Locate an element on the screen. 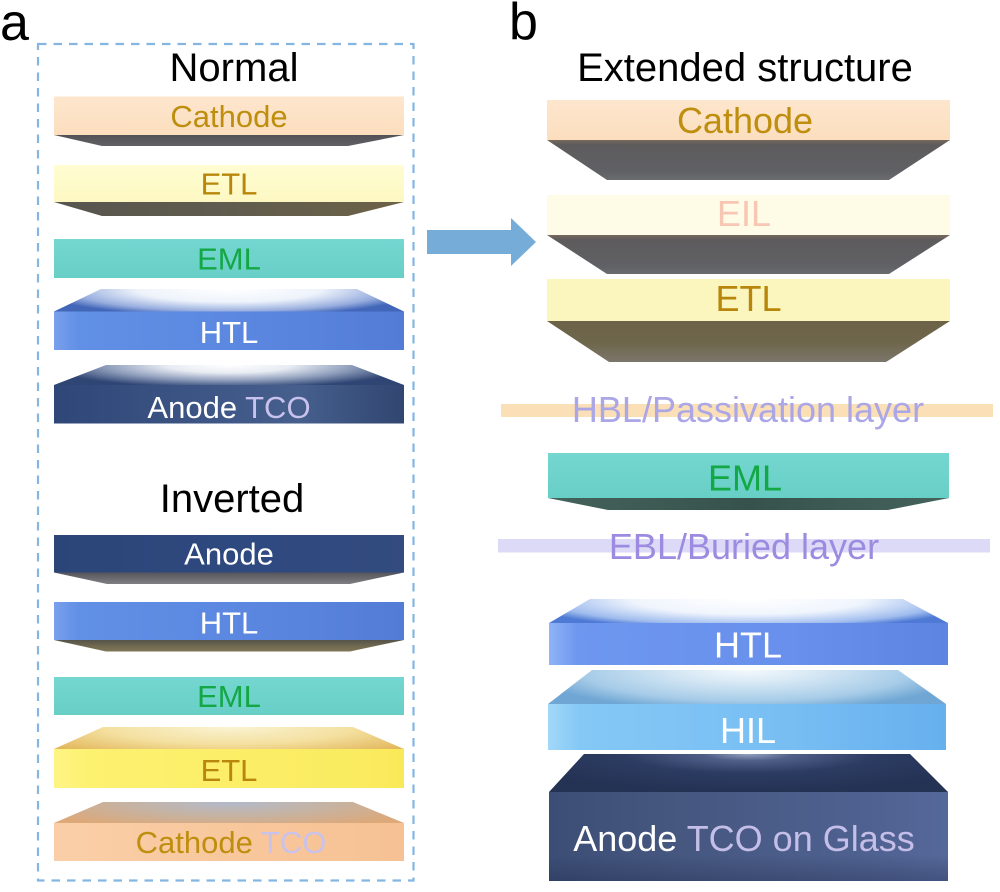 The height and width of the screenshot is (892, 1000). svg-text: Anode TCO on Glass is located at coordinates (744, 838).